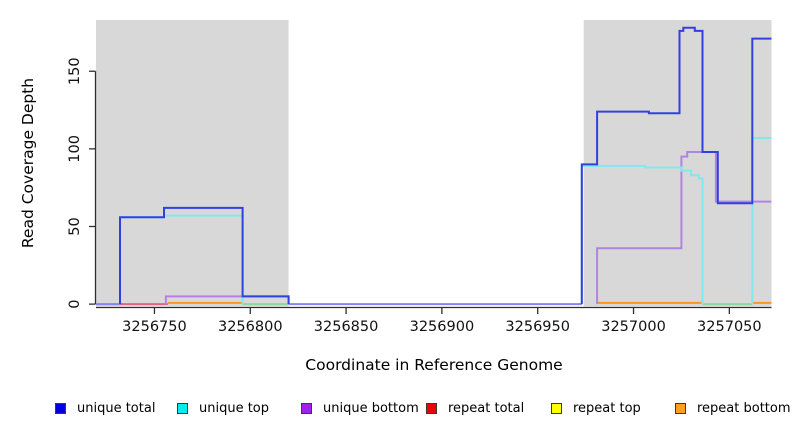 Image resolution: width=792 pixels, height=432 pixels. I want to click on unique-total-line, so click(204, 255).